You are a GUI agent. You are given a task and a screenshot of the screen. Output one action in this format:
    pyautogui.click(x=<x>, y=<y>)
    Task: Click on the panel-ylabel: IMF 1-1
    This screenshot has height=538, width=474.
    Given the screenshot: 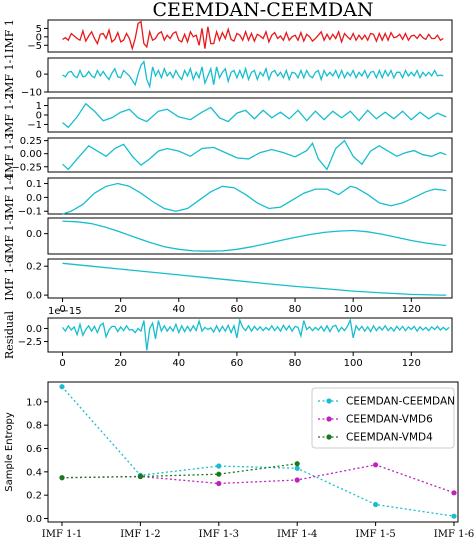 What is the action you would take?
    pyautogui.click(x=9, y=75)
    